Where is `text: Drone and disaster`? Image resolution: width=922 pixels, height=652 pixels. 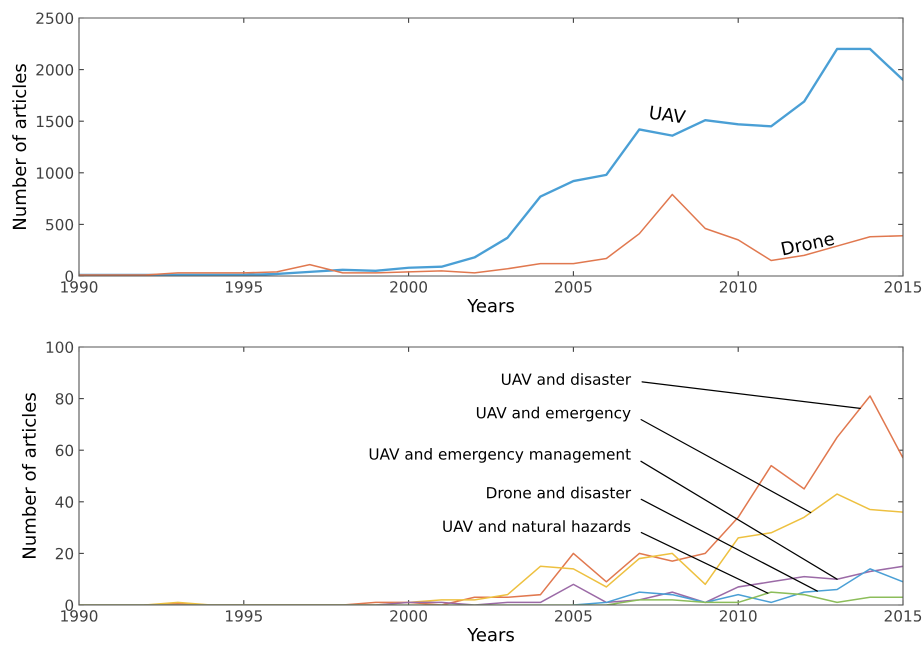
text: Drone and disaster is located at coordinates (559, 492).